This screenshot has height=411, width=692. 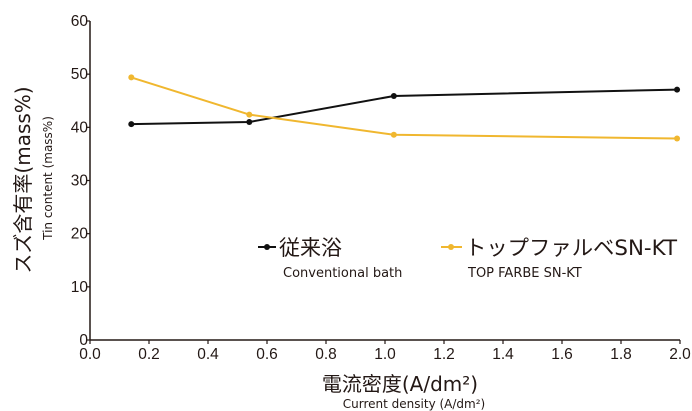 I want to click on x-tick-label: 1.4, so click(x=503, y=354).